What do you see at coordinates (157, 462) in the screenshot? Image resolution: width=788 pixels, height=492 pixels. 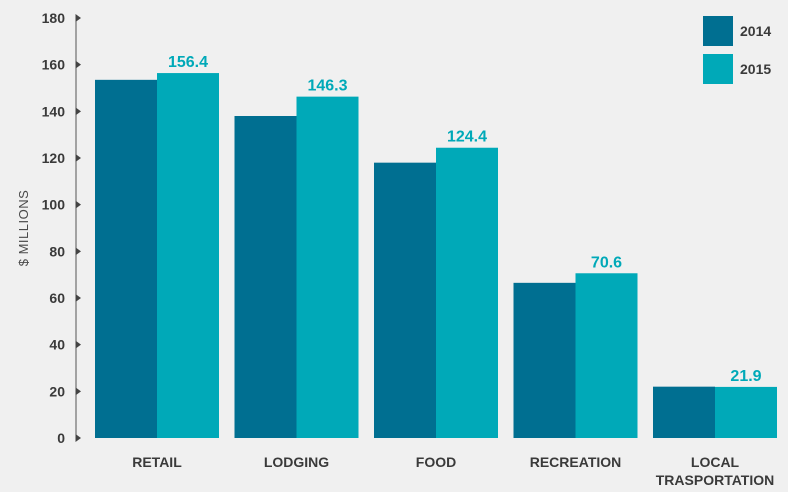 I see `category-label-0: RETAIL` at bounding box center [157, 462].